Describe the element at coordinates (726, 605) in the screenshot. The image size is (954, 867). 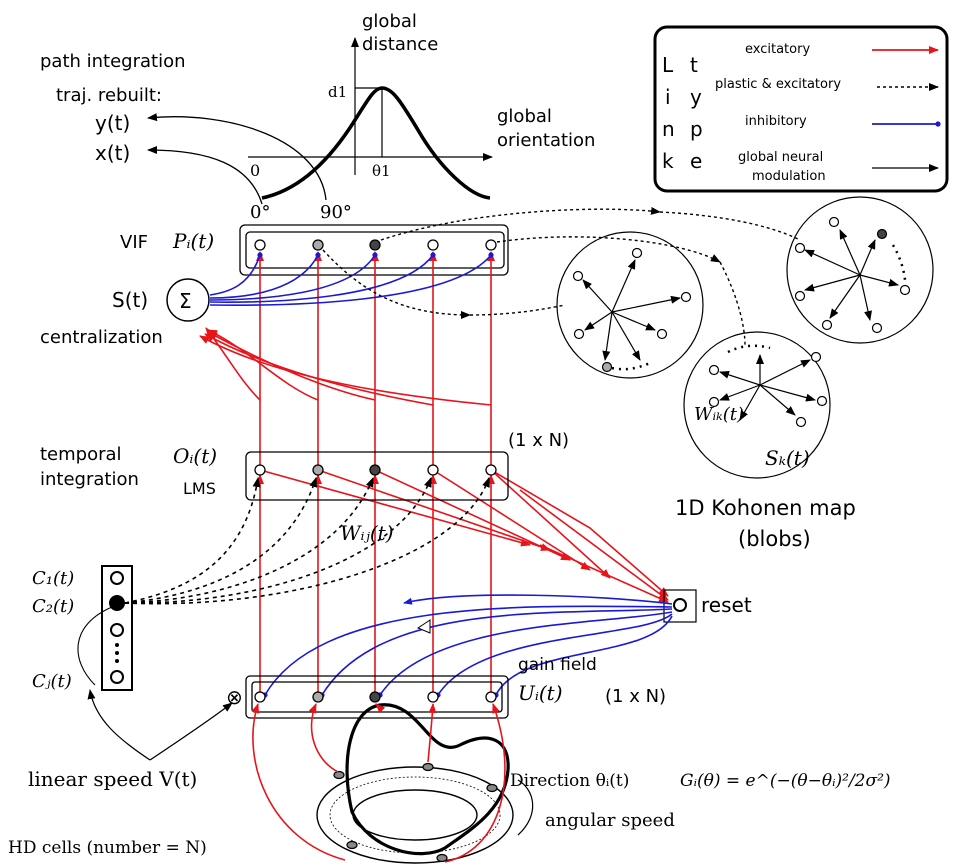
I see `reset-label: reset` at that location.